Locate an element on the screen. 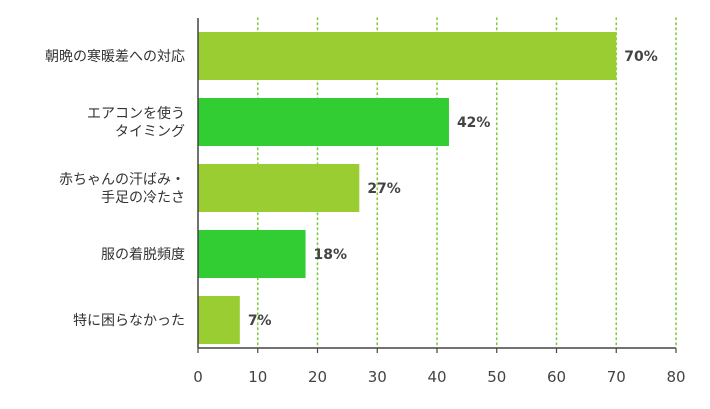  x-tick-label-20: 20 is located at coordinates (317, 377).